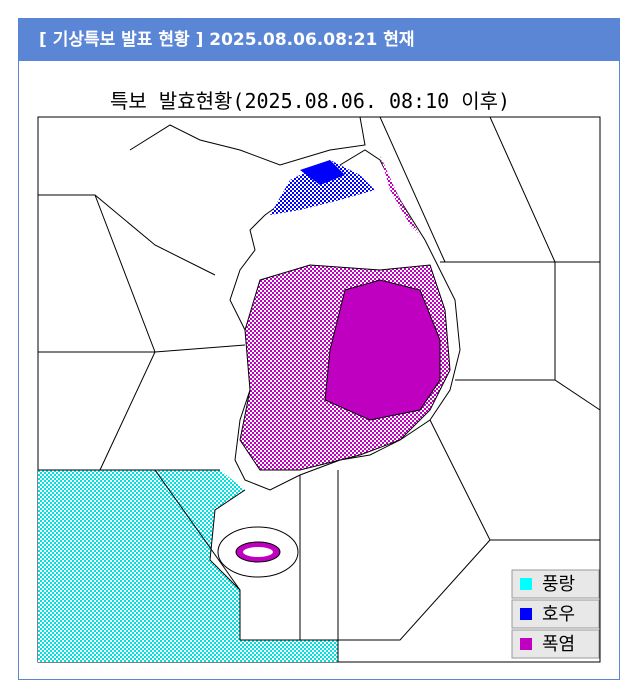 This screenshot has height=689, width=640. I want to click on legend-label: 폭염, so click(558, 644).